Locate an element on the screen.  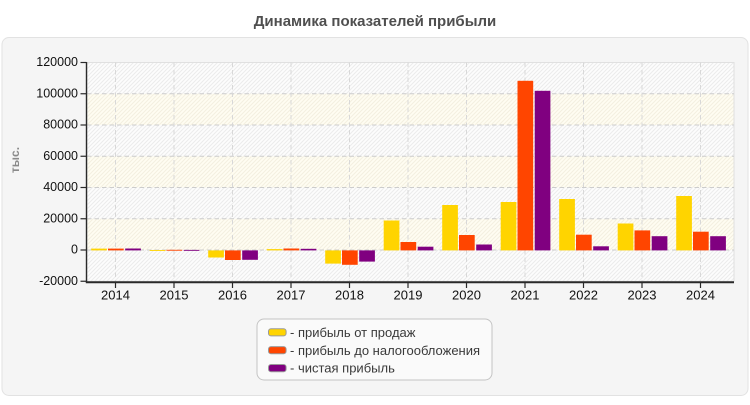
svg-text: тыс. is located at coordinates (15, 160).